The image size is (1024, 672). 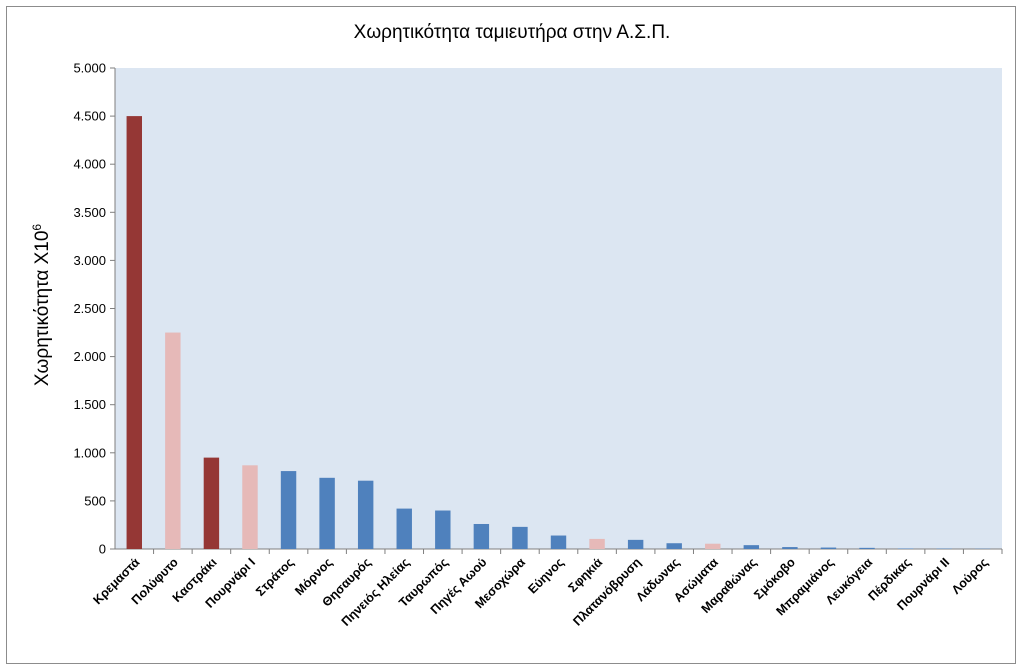 I want to click on y-tick-label: 0, so click(x=102, y=549).